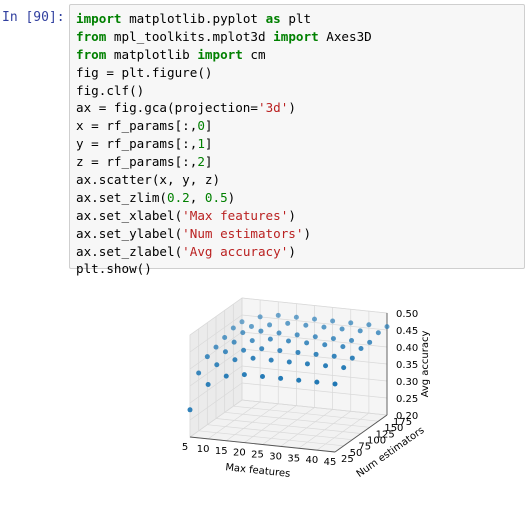 The height and width of the screenshot is (520, 528). What do you see at coordinates (300, 216) in the screenshot?
I see `code-line: ax.set_xlabel('Max features')` at bounding box center [300, 216].